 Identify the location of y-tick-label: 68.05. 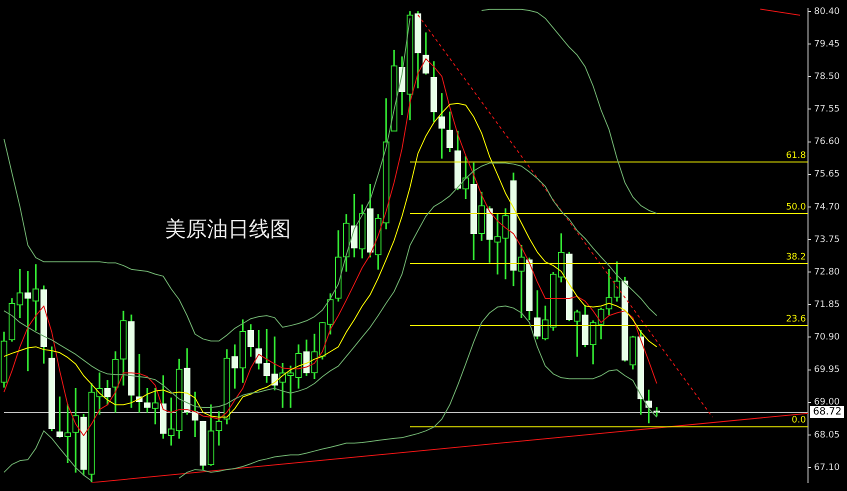
(827, 435).